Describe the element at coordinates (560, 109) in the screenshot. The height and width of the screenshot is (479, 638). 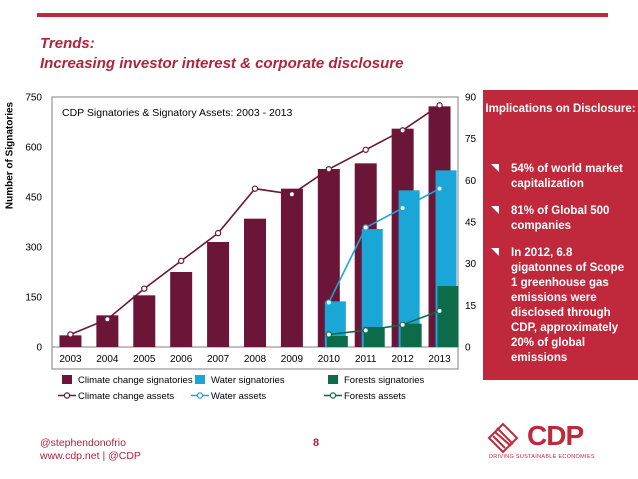
I see `panel-heading: Implications on Disclosure:` at that location.